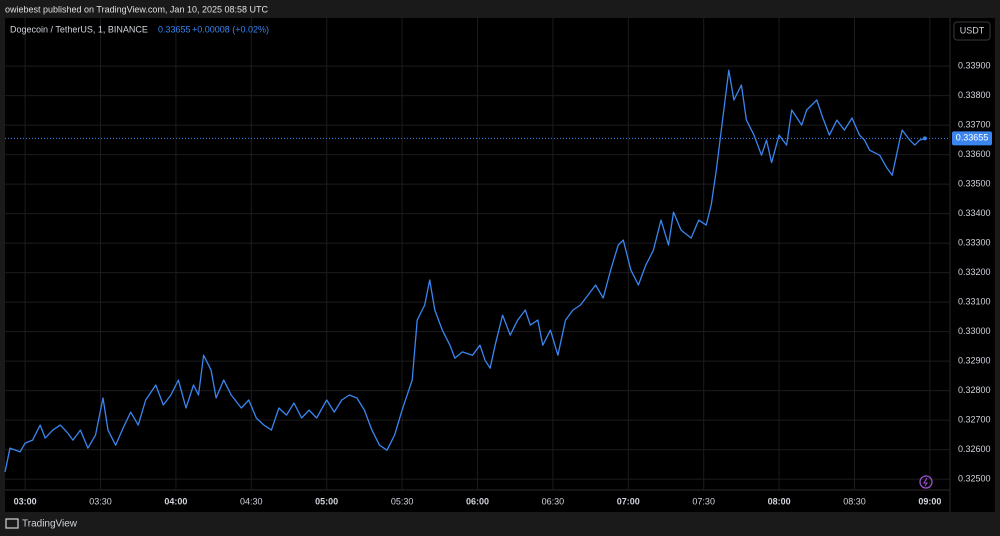  Describe the element at coordinates (553, 501) in the screenshot. I see `x-tick-label: 06:30` at that location.